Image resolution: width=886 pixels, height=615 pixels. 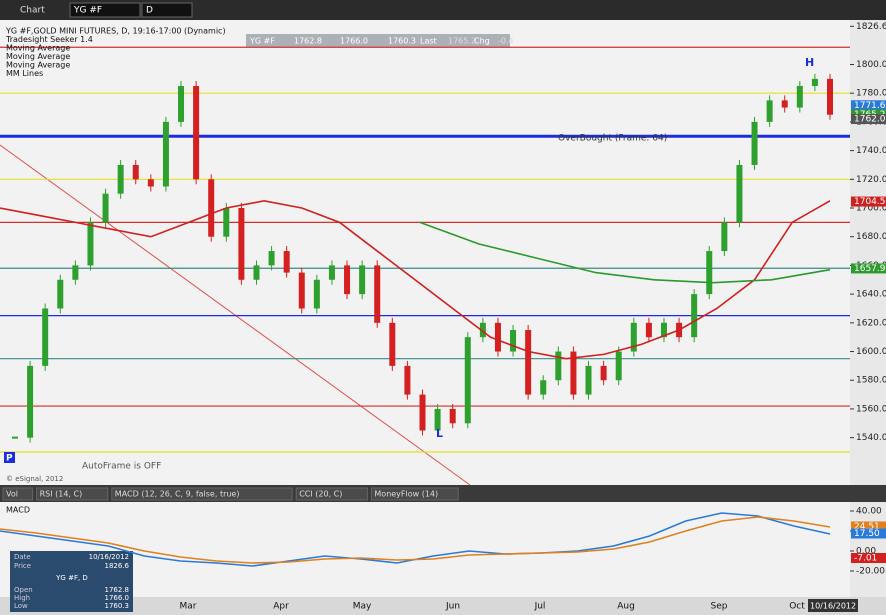 I want to click on legend-entry: MM Lines, so click(x=24, y=73).